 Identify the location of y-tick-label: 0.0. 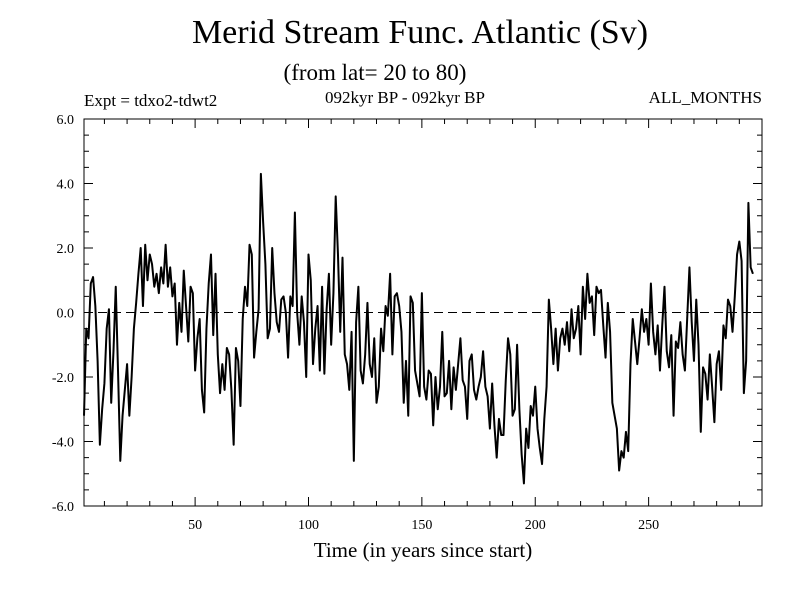
(66, 314).